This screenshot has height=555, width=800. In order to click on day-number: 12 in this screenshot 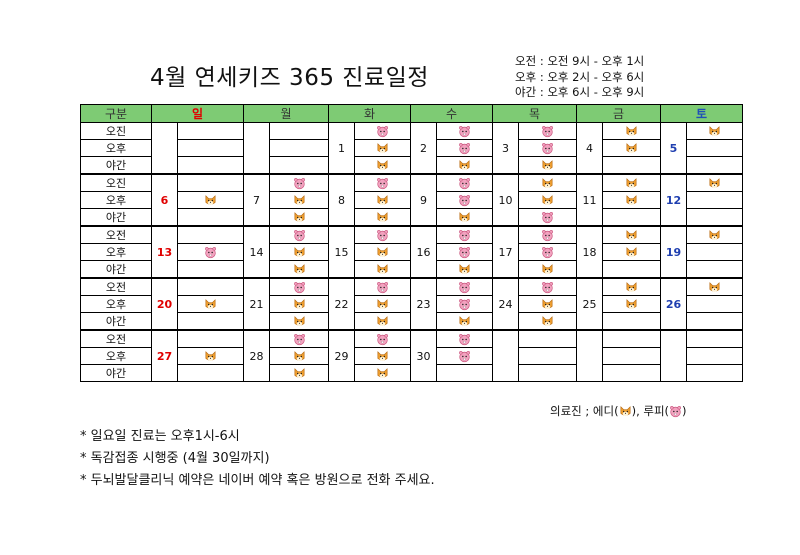, I will do `click(673, 200)`.